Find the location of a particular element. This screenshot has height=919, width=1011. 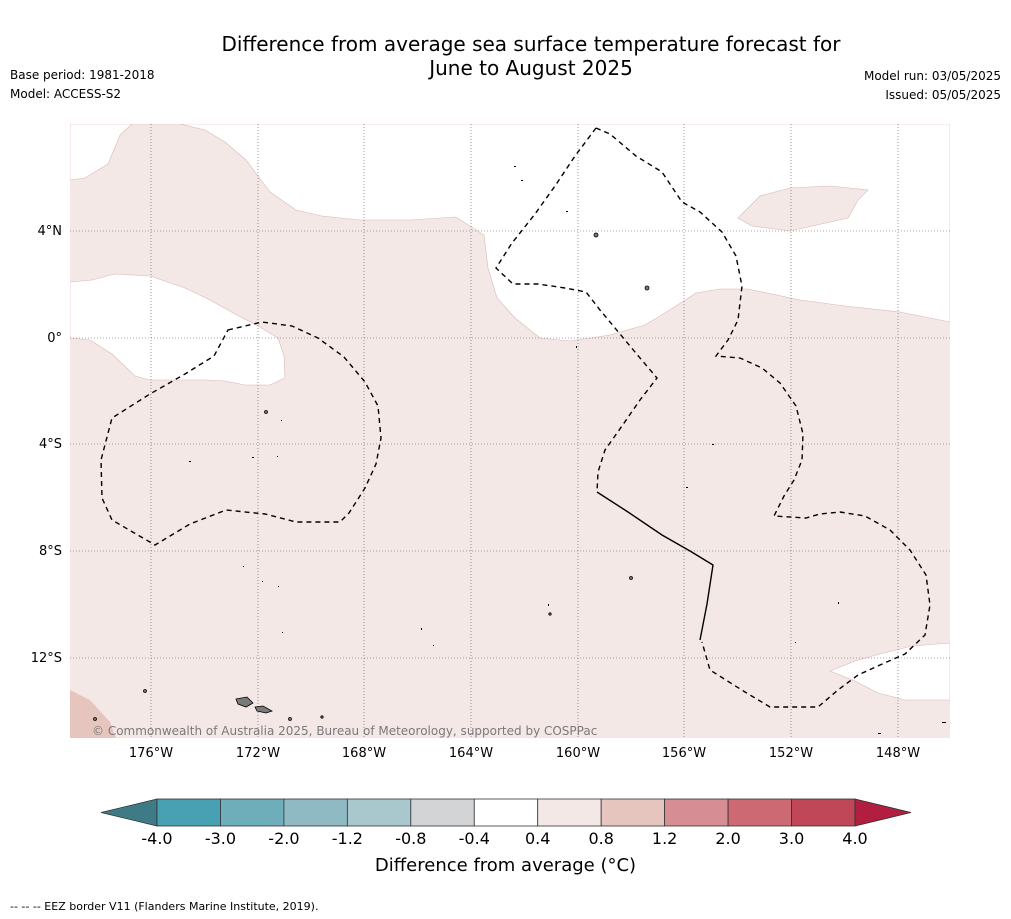

model-name: Model: ACCESS-S2 is located at coordinates (66, 94).